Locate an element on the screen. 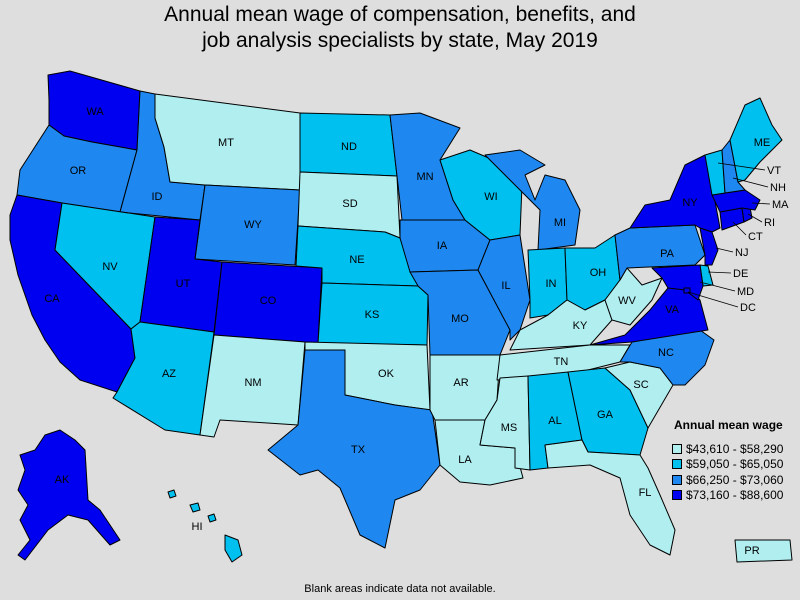 The height and width of the screenshot is (600, 800). label-il: IL is located at coordinates (505, 286).